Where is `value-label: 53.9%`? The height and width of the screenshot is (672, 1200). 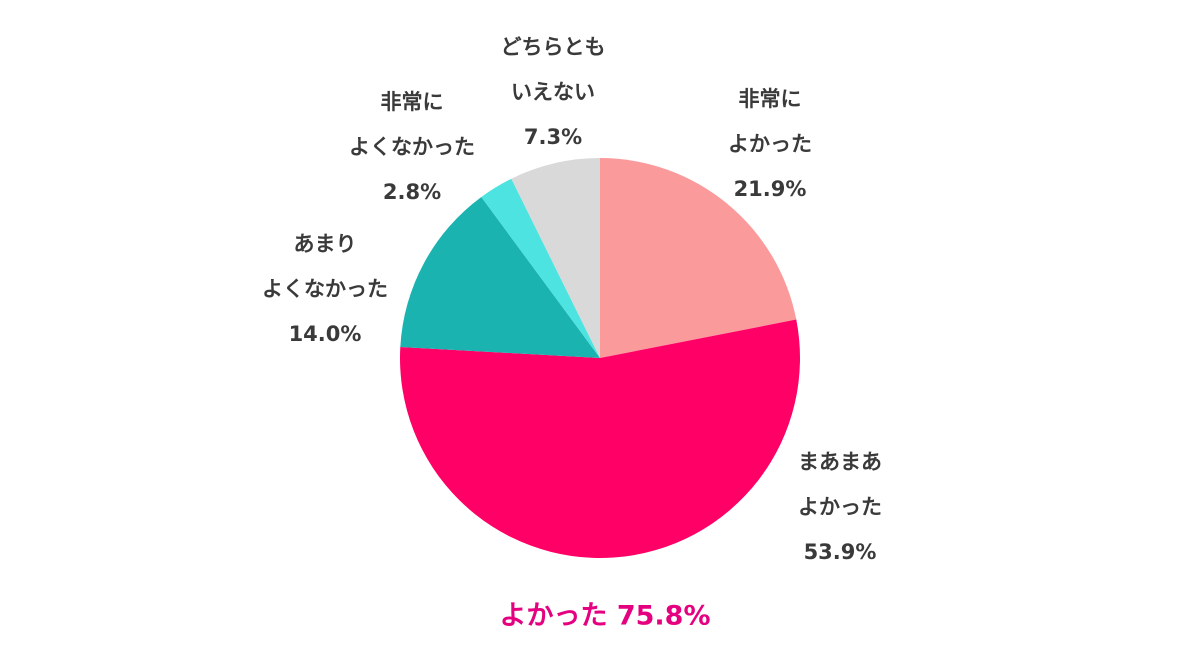
value-label: 53.9% is located at coordinates (840, 552).